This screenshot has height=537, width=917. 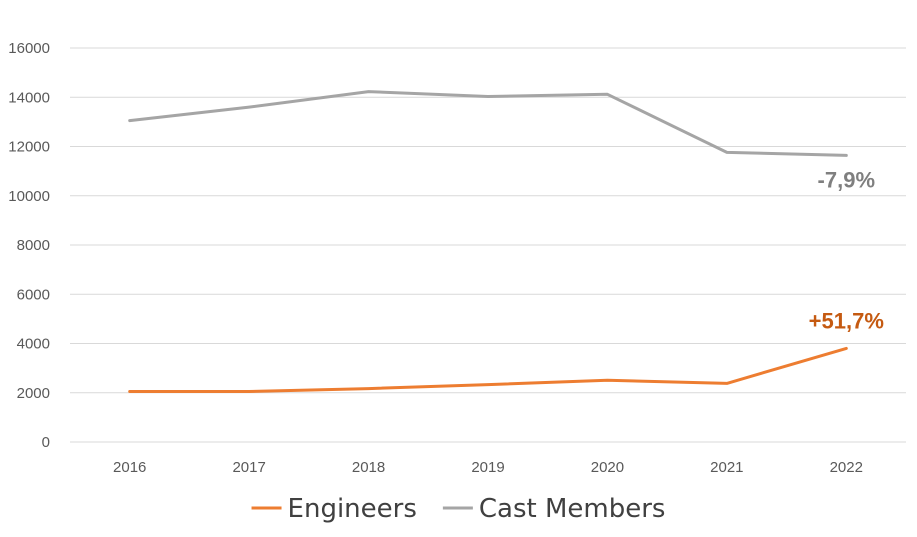 What do you see at coordinates (29, 48) in the screenshot?
I see `y-tick-label: 16000` at bounding box center [29, 48].